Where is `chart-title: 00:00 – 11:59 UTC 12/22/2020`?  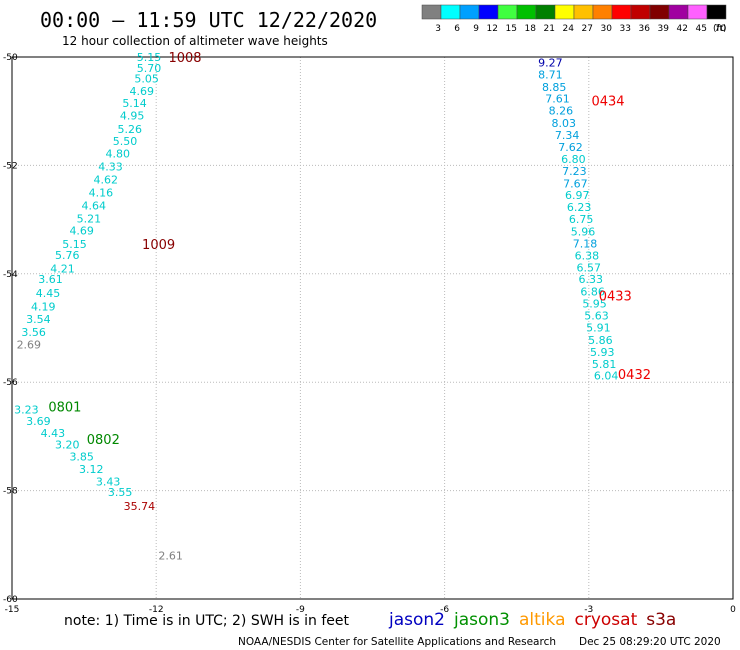
chart-title: 00:00 – 11:59 UTC 12/22/2020 is located at coordinates (208, 20).